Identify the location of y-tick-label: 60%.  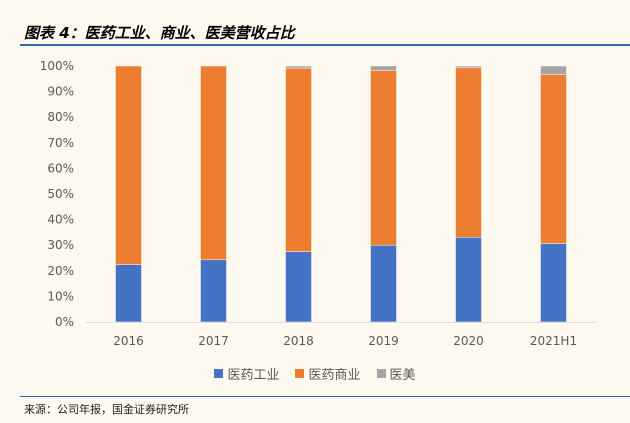
(60, 168).